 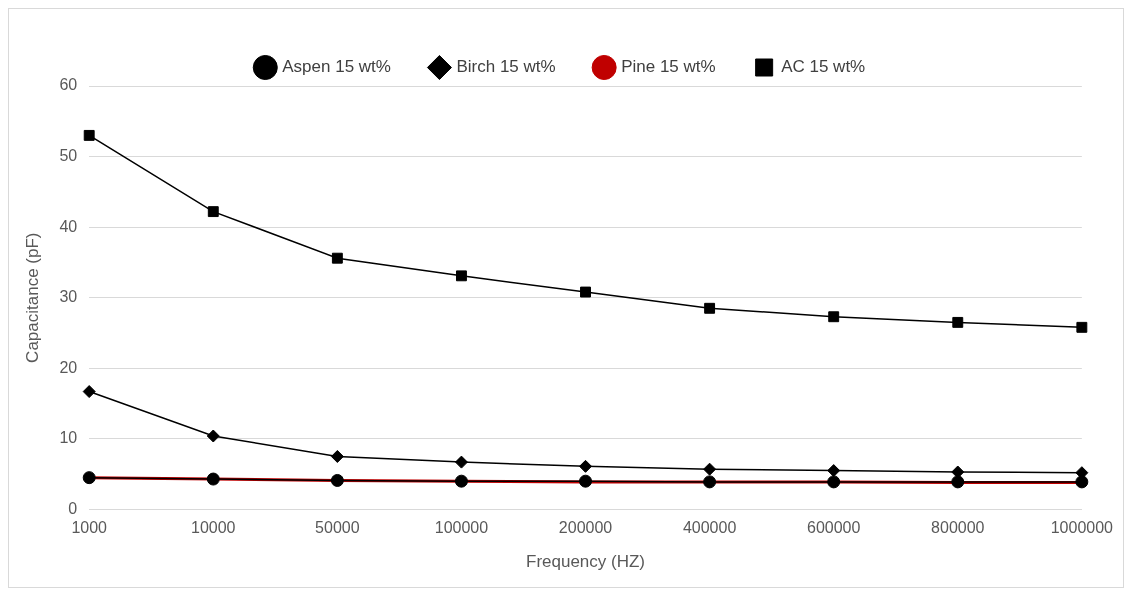 What do you see at coordinates (461, 528) in the screenshot?
I see `x-tick-label: 100000` at bounding box center [461, 528].